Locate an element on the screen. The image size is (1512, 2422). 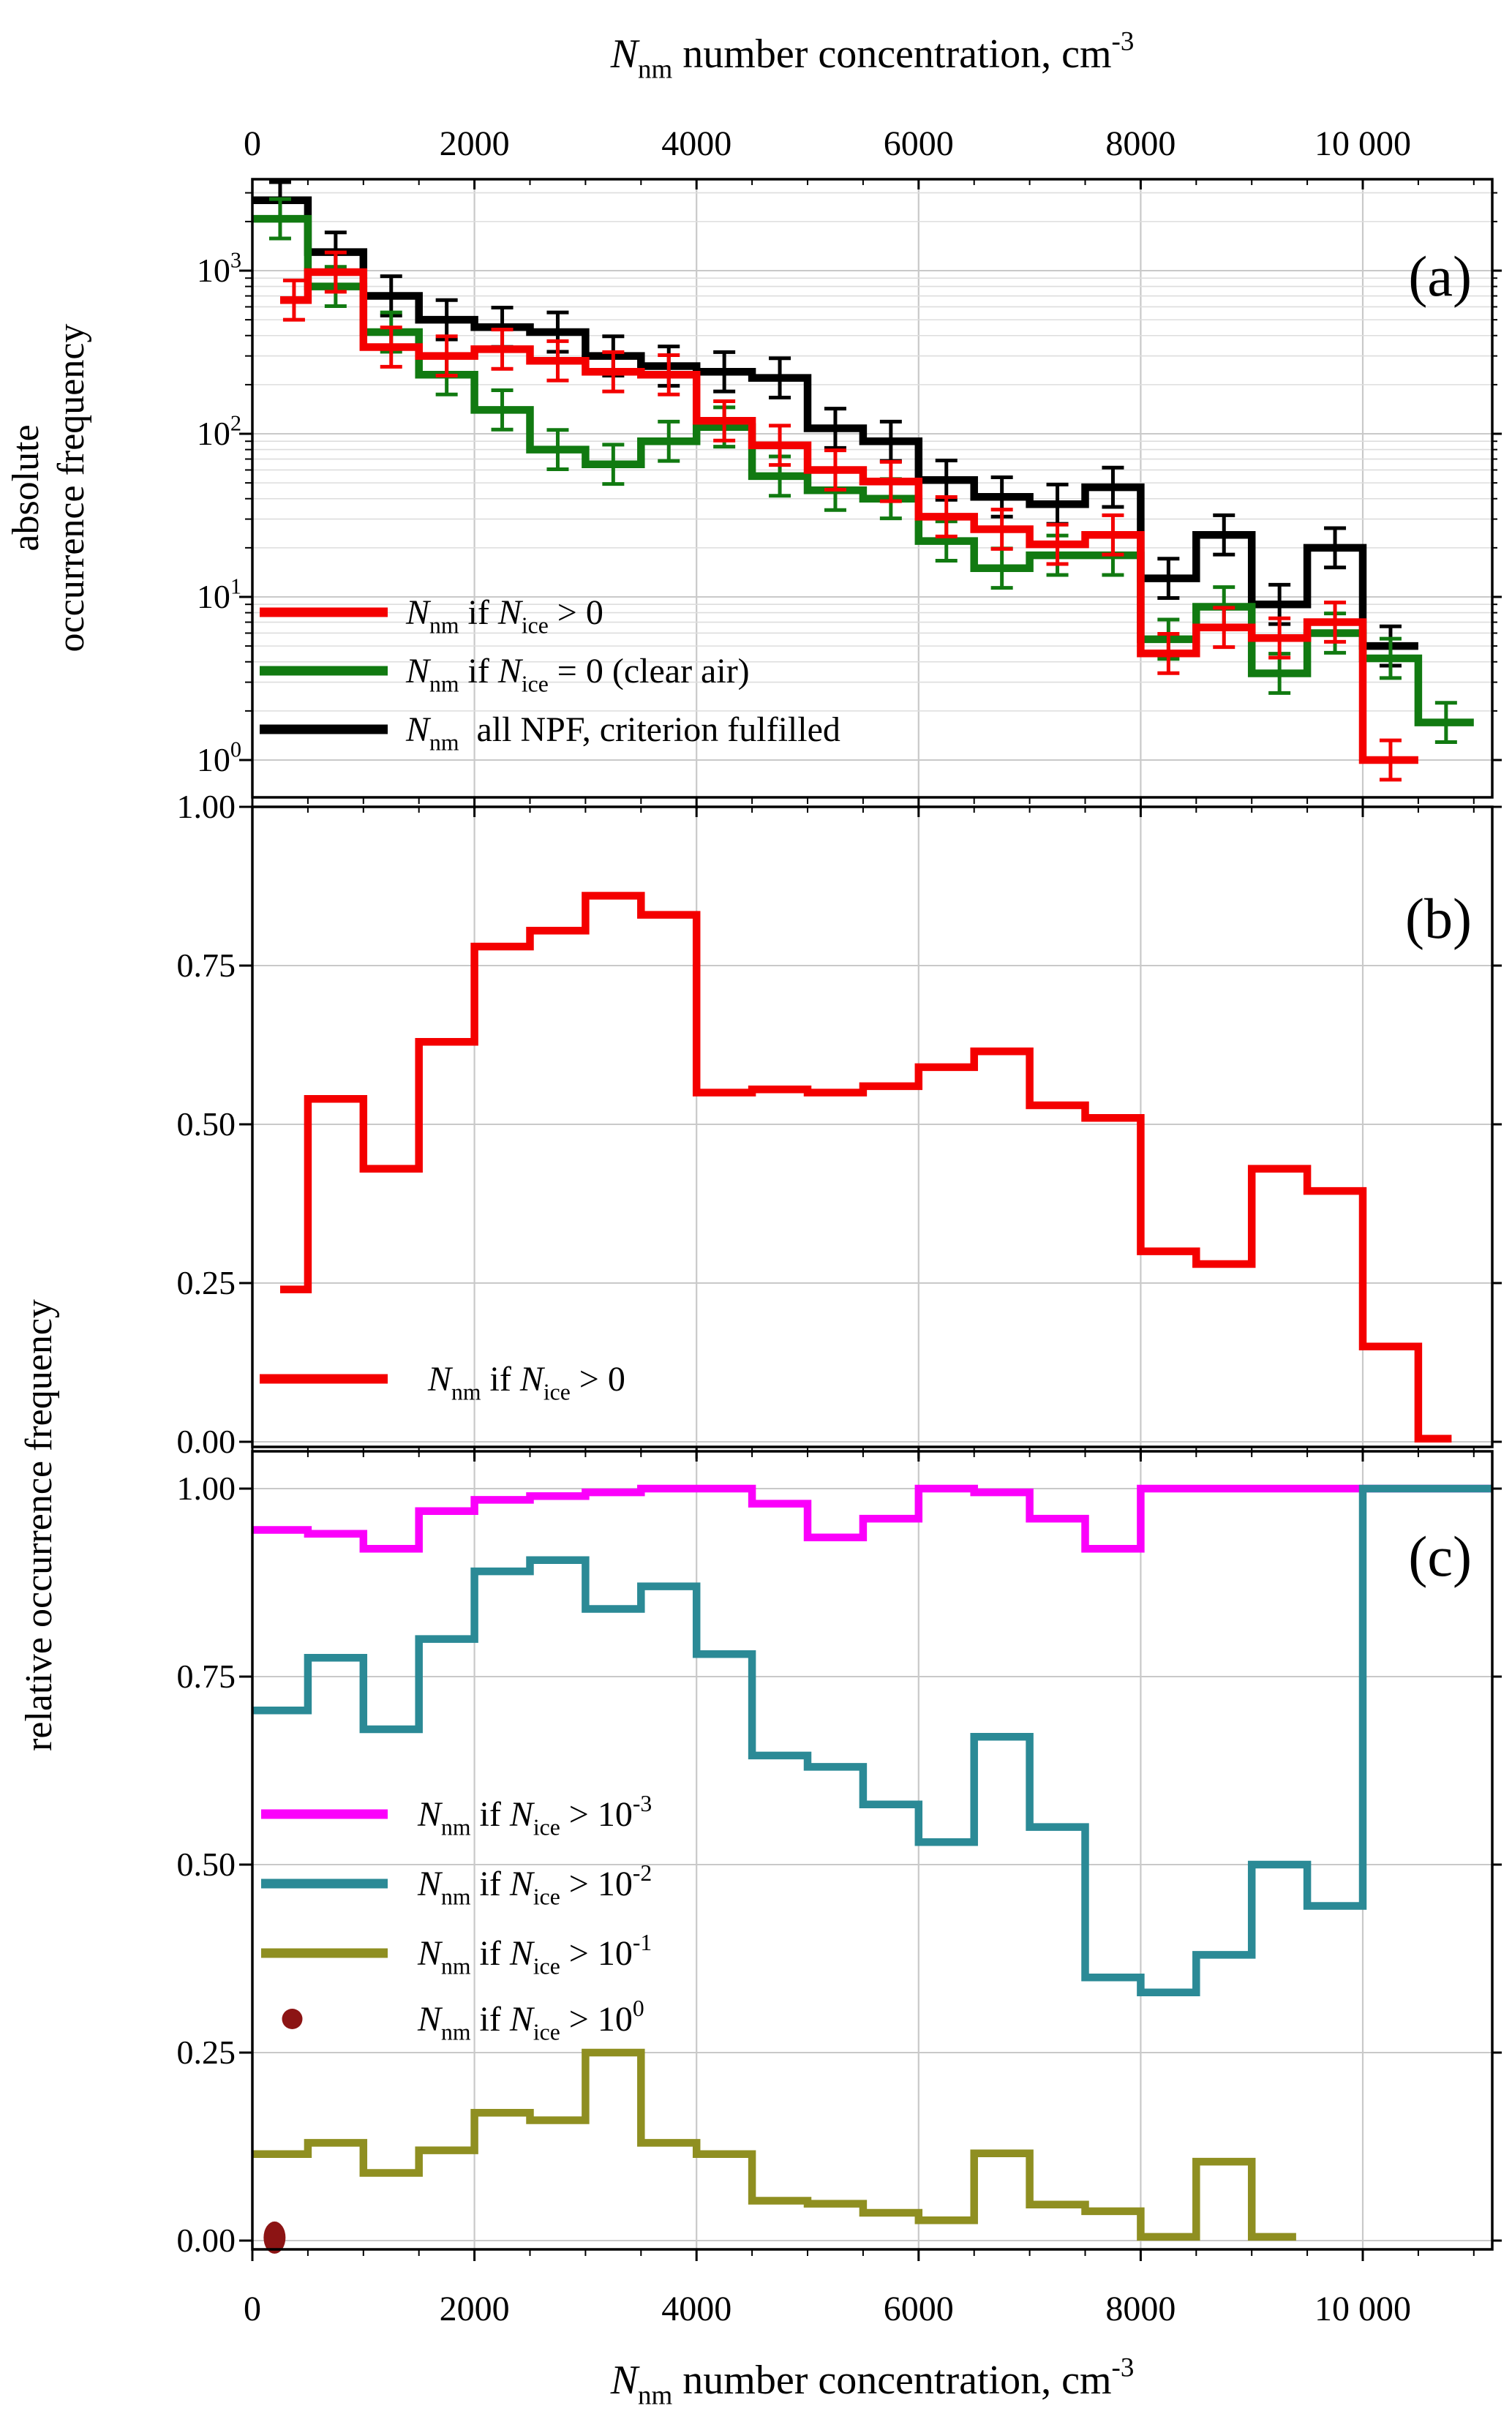
y-tick-label-10e1: 10¹ is located at coordinates (219, 594).